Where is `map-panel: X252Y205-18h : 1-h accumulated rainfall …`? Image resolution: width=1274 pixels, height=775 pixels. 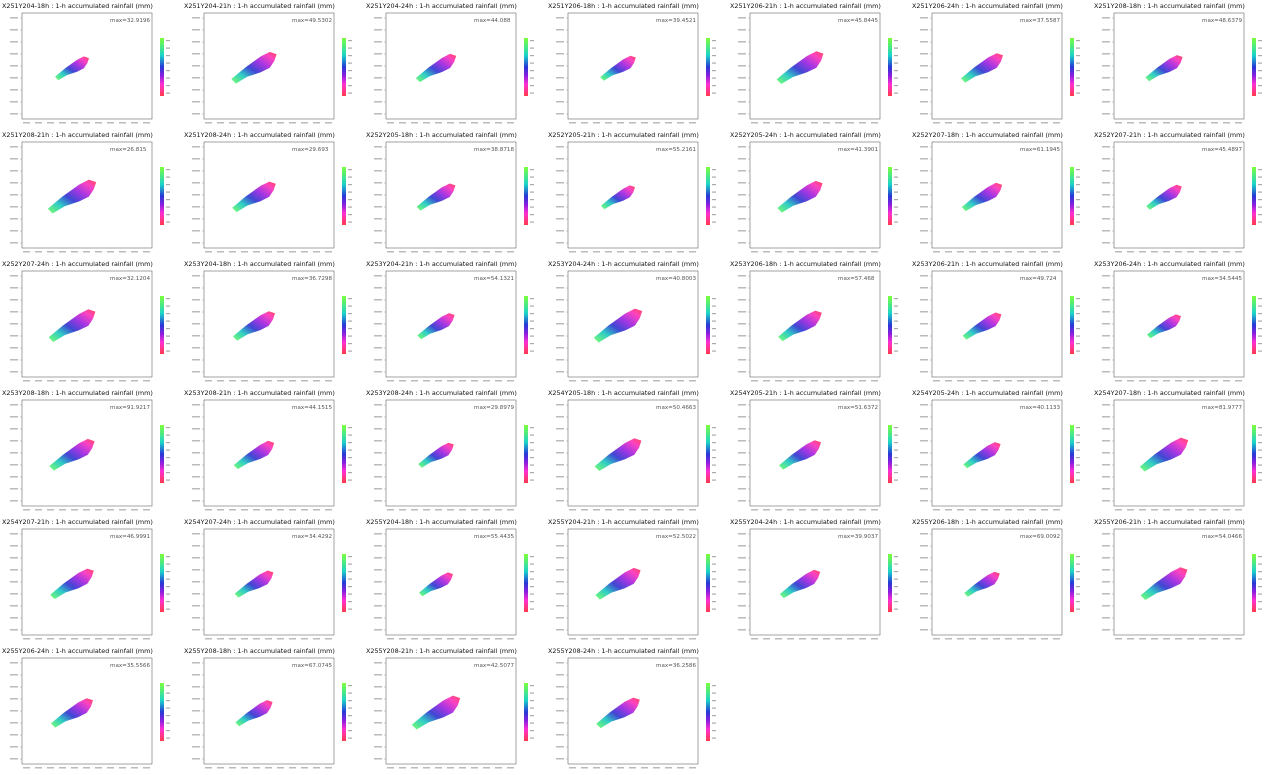
map-panel: X252Y205-18h : 1-h accumulated rainfall … is located at coordinates (455, 193).